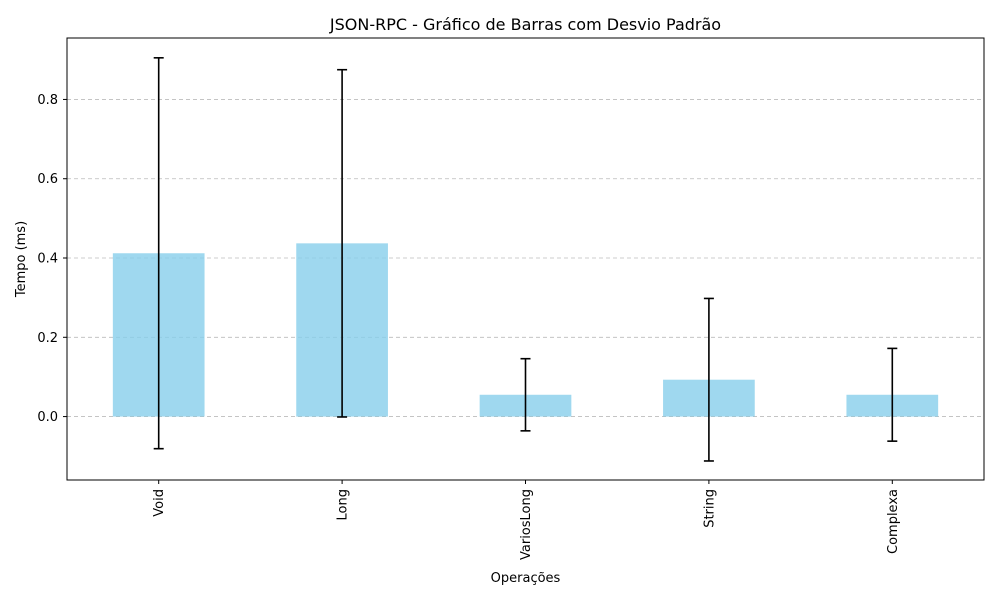 This screenshot has height=600, width=1000. I want to click on x-tick-label: Void, so click(159, 503).